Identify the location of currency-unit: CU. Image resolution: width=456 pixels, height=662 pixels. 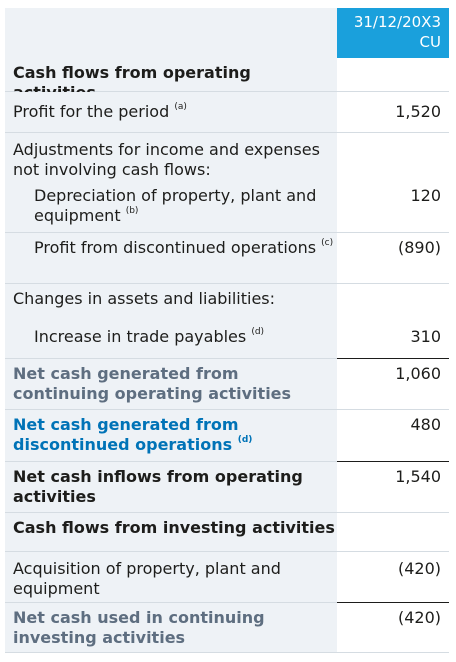
(430, 42).